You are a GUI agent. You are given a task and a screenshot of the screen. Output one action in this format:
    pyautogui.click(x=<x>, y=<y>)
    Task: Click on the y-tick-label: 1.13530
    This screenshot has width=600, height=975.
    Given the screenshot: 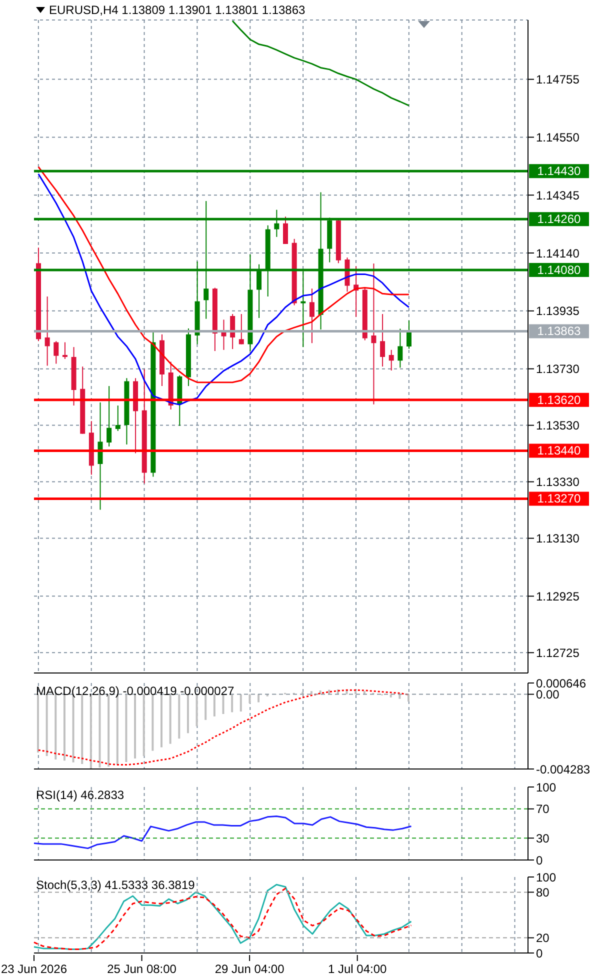 What is the action you would take?
    pyautogui.click(x=558, y=425)
    